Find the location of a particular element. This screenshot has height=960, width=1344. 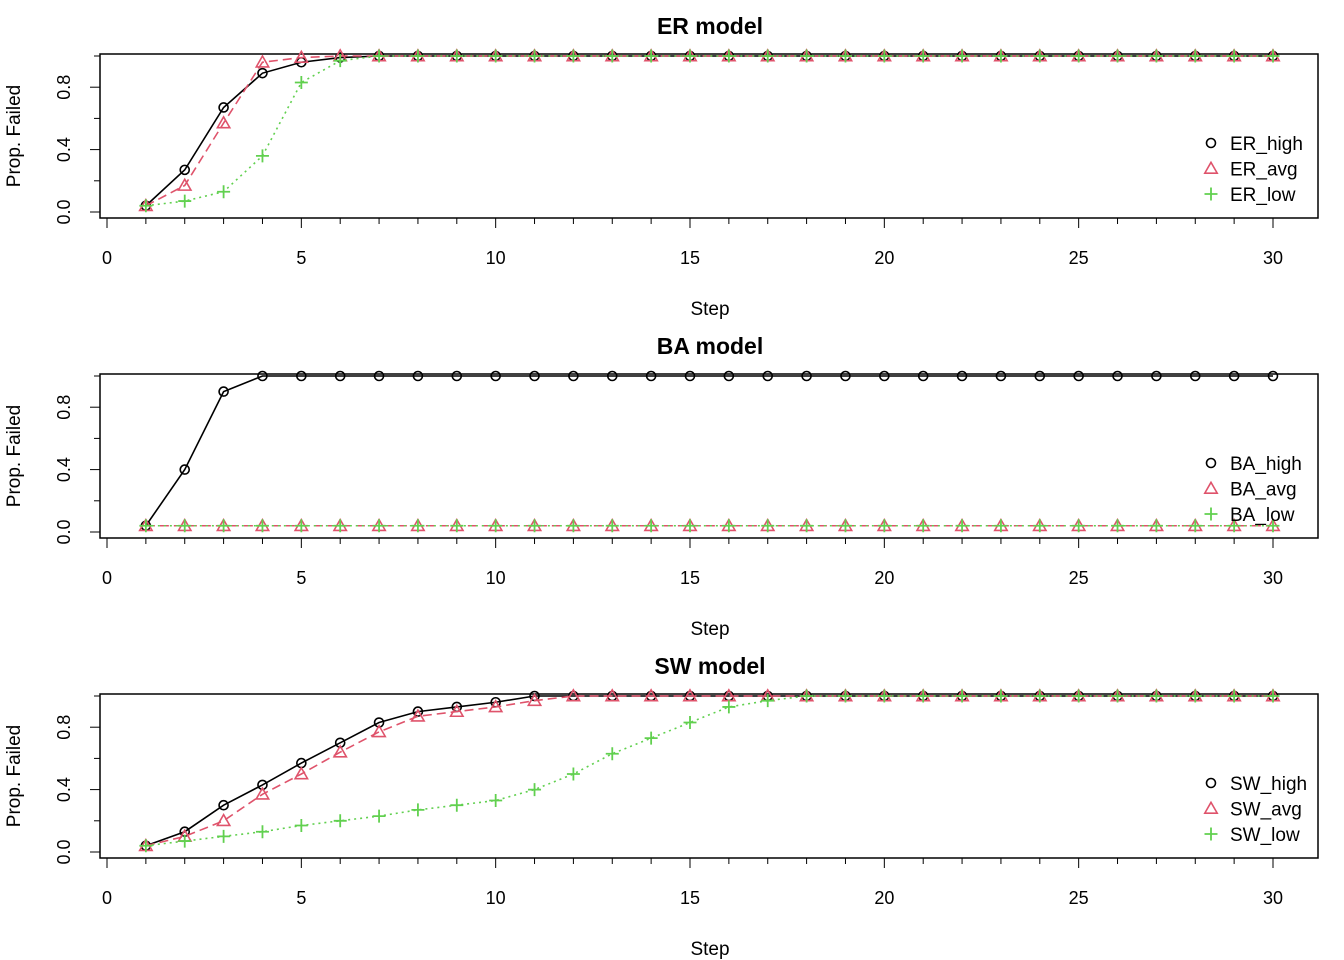

series-line-SW_avg is located at coordinates (709, 771).